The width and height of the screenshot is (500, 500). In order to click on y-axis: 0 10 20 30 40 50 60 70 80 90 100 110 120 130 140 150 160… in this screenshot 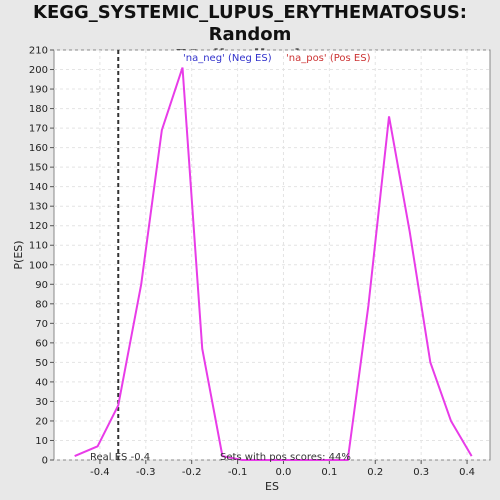, I will do `click(41, 256)`.